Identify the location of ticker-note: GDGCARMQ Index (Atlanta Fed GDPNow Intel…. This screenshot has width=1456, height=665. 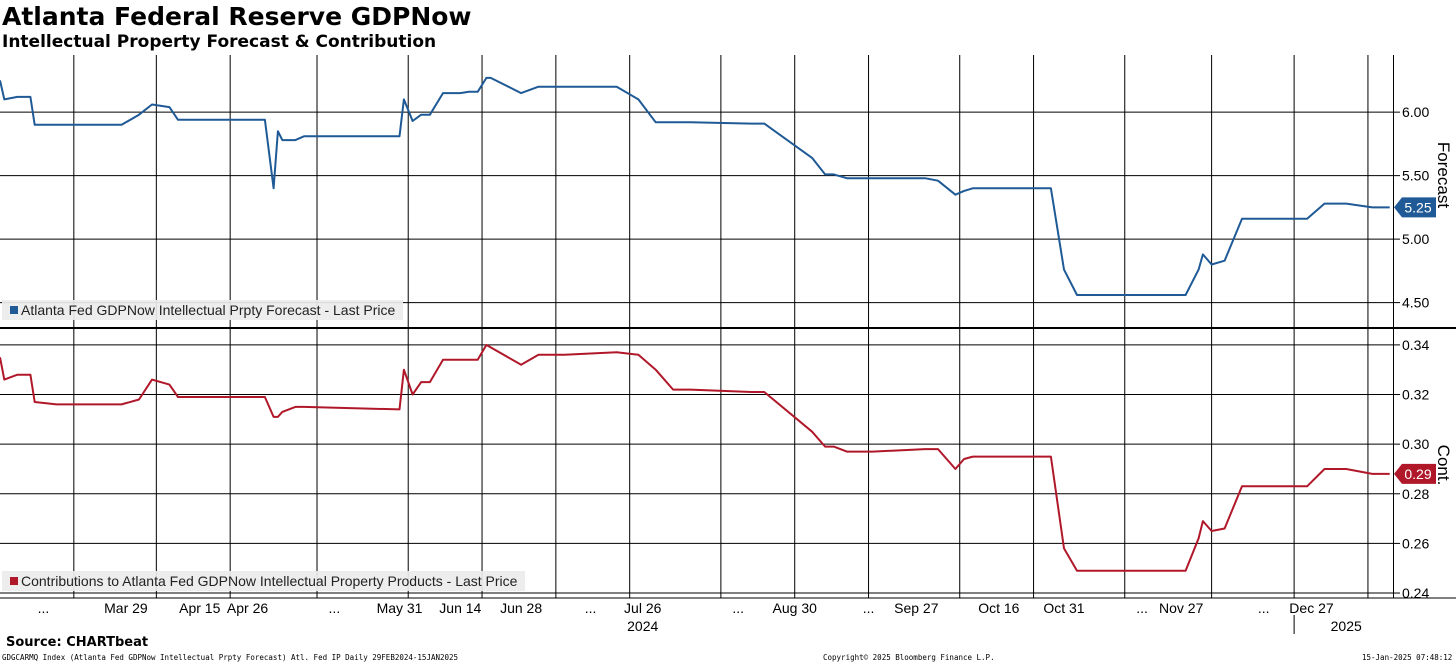
(230, 657).